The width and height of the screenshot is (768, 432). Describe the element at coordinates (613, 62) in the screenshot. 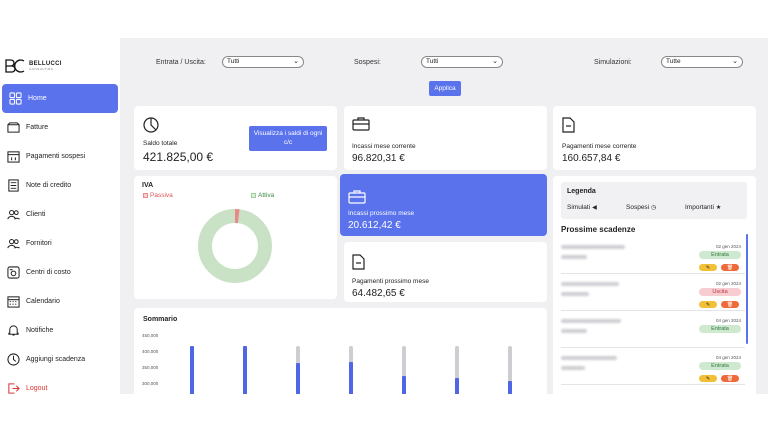

I see `filter-simulazioni-label: Simulazioni:` at that location.